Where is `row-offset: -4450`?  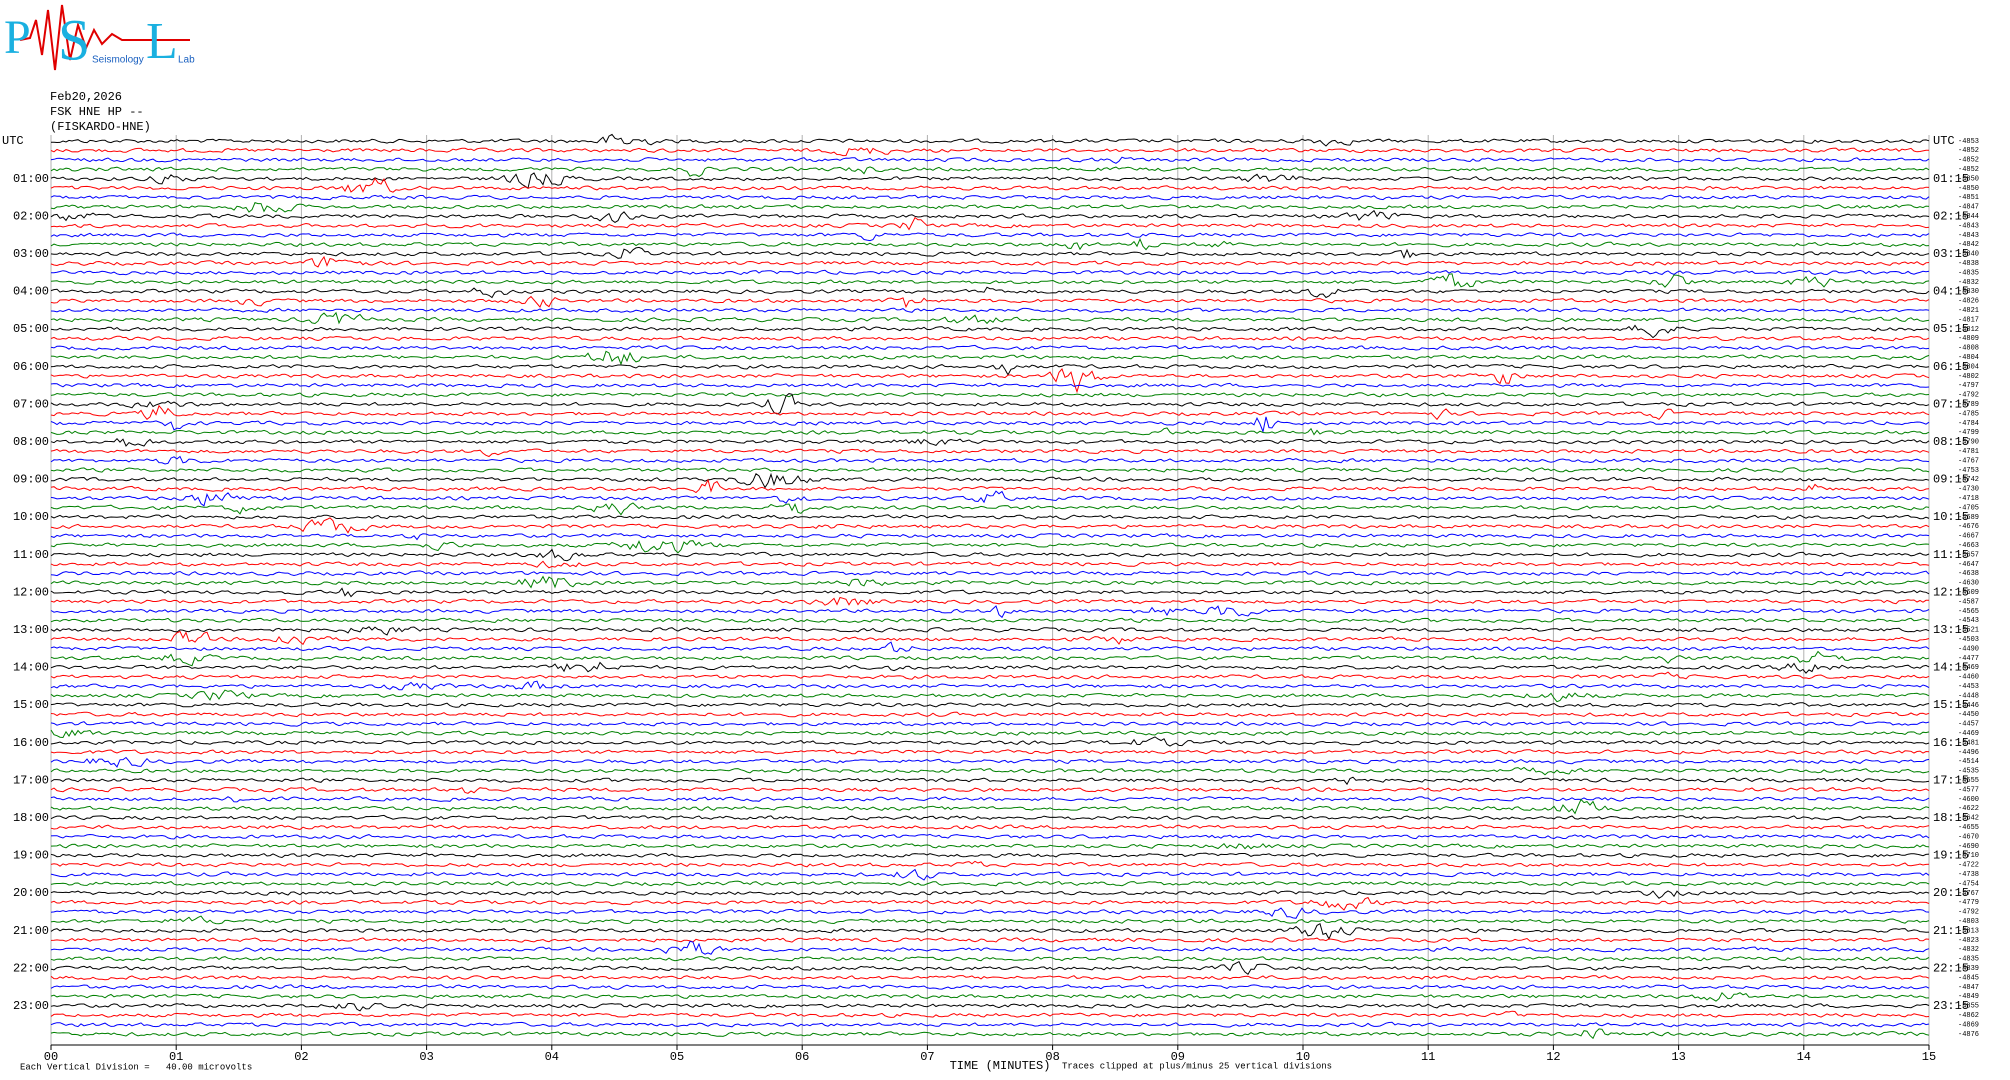
row-offset: -4450 is located at coordinates (1968, 715).